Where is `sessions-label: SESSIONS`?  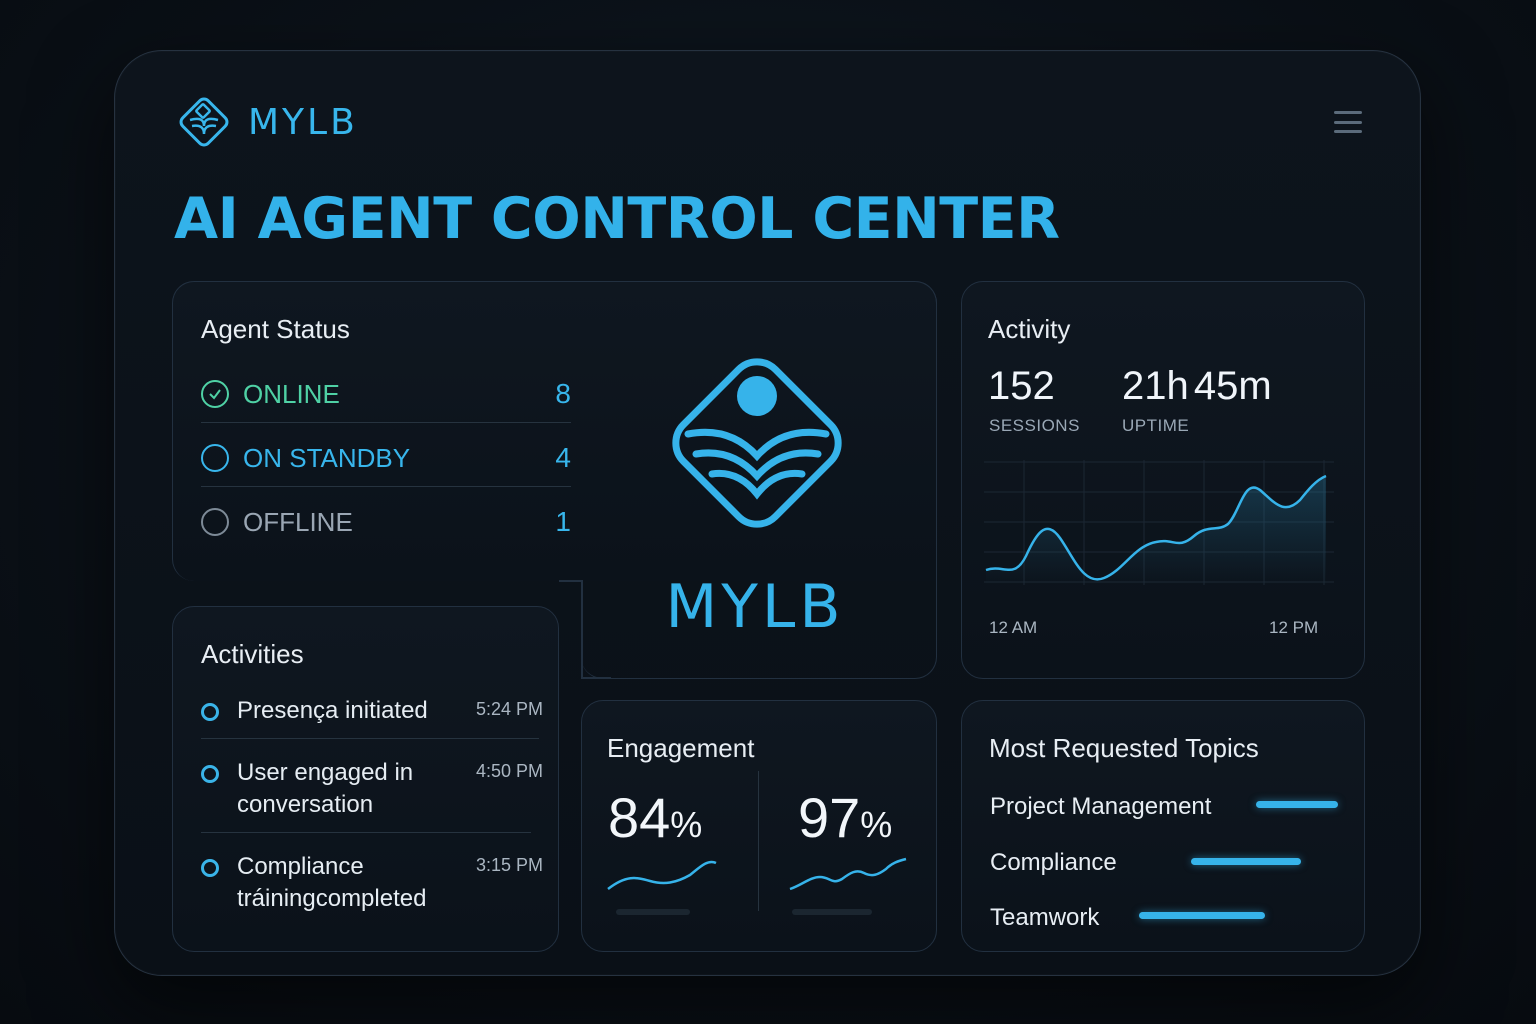
sessions-label: SESSIONS is located at coordinates (1034, 425).